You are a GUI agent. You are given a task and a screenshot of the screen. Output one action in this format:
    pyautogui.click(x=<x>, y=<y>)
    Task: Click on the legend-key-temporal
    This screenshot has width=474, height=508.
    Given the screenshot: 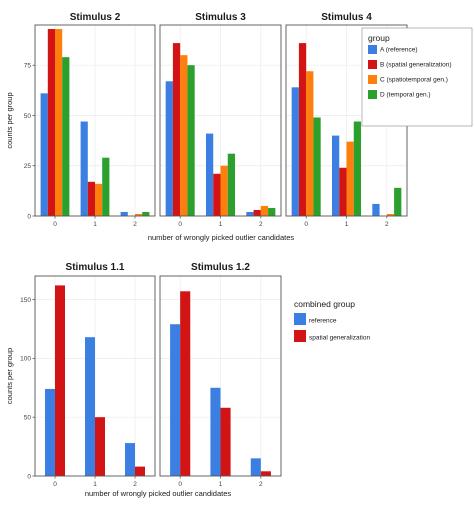 What is the action you would take?
    pyautogui.click(x=372, y=94)
    